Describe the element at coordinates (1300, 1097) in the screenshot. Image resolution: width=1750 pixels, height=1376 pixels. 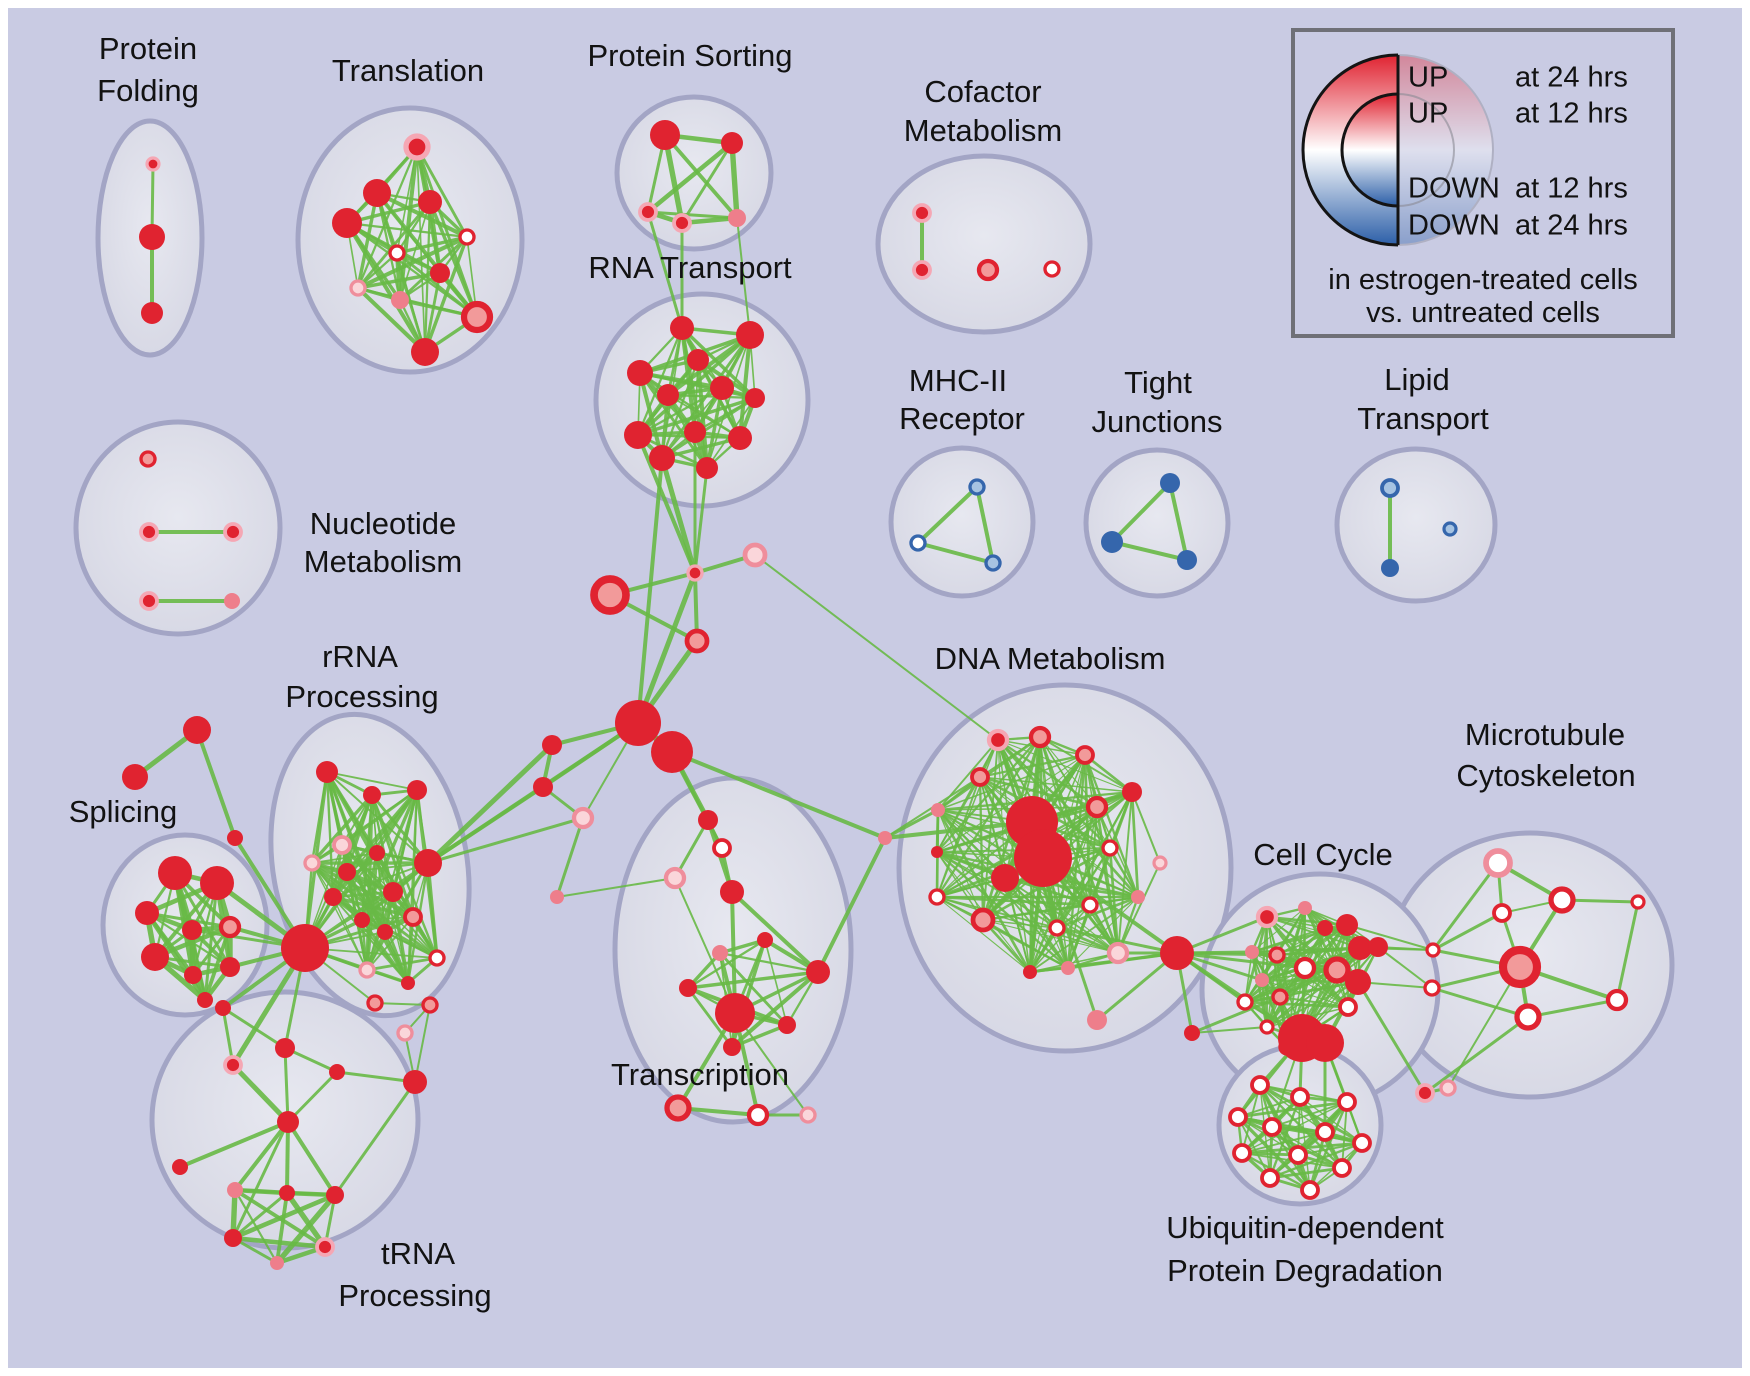
I see `gene-node-q2` at that location.